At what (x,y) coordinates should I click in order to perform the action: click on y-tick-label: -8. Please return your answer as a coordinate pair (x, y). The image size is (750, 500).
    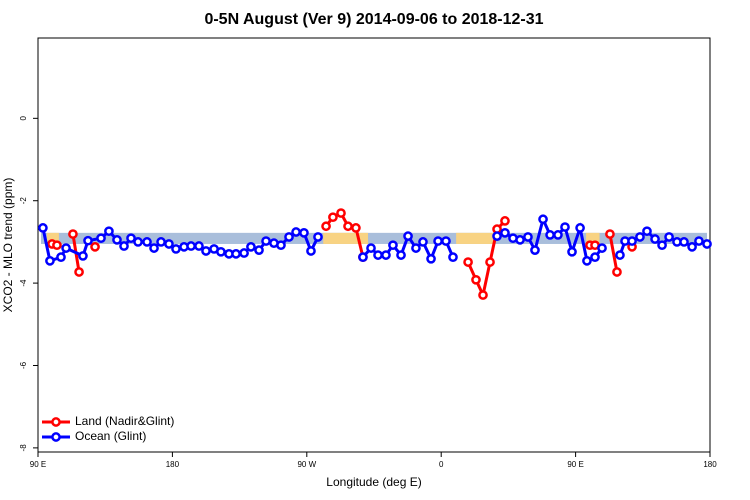
    Looking at the image, I should click on (23, 448).